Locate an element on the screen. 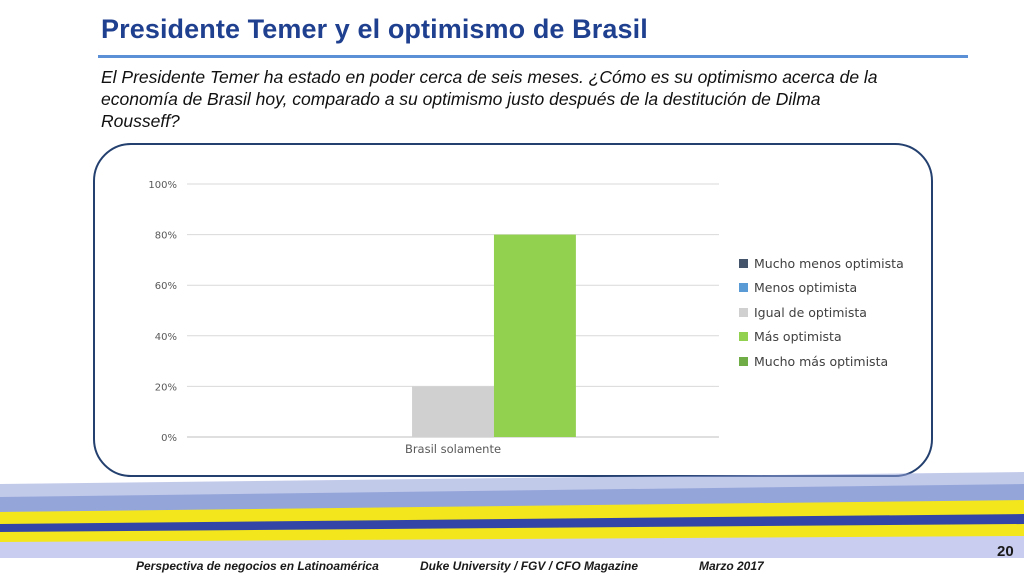  y-tick-label: 100% is located at coordinates (162, 185).